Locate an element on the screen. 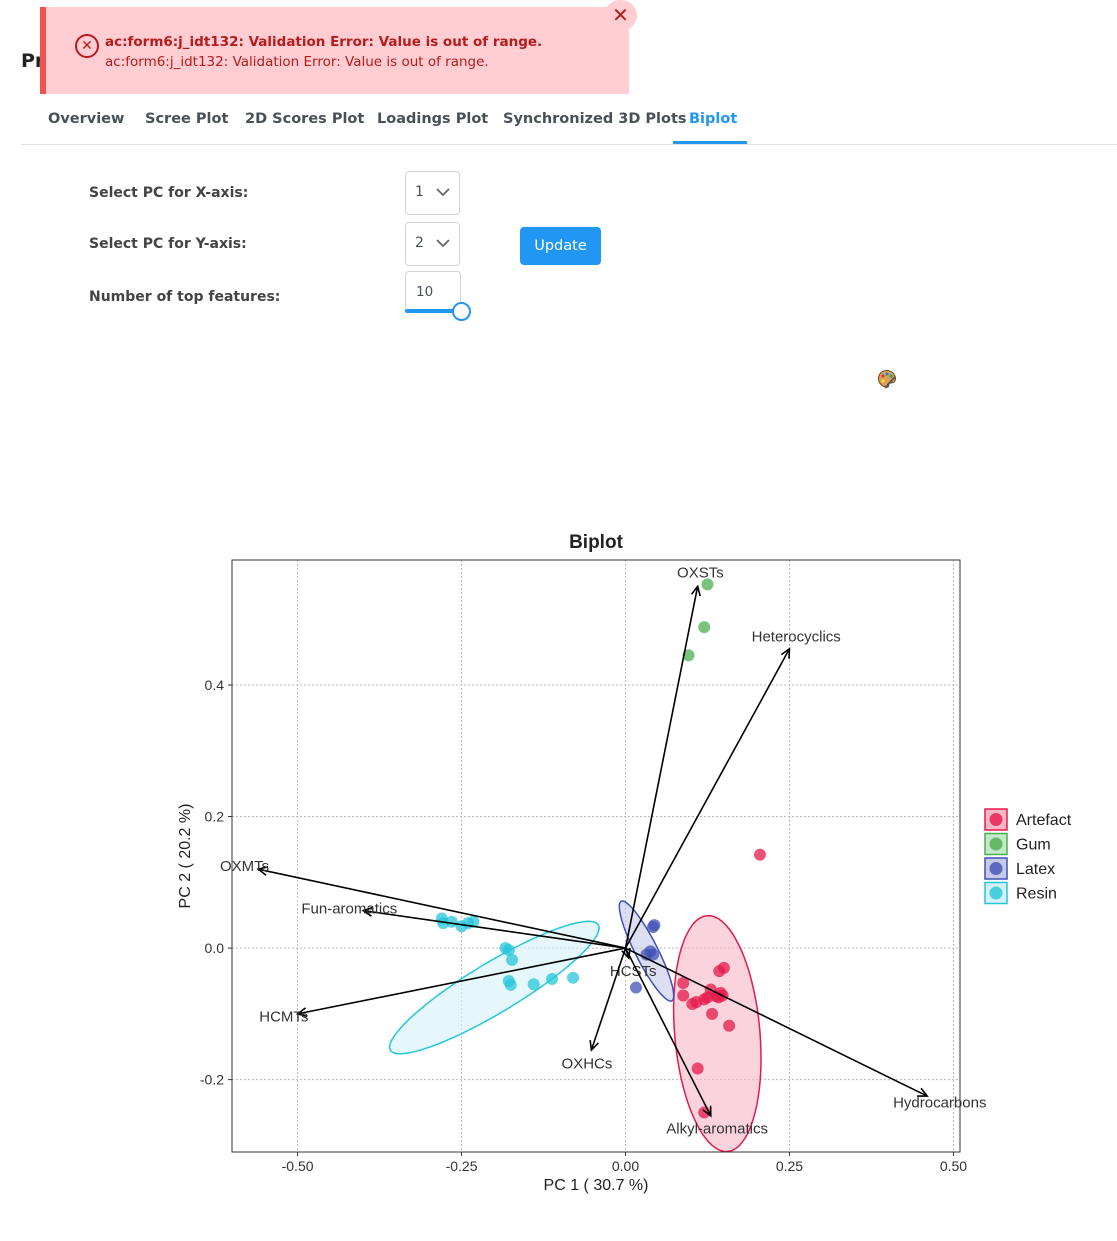  tab-loadings-plot: Loadings Plot is located at coordinates (433, 119).